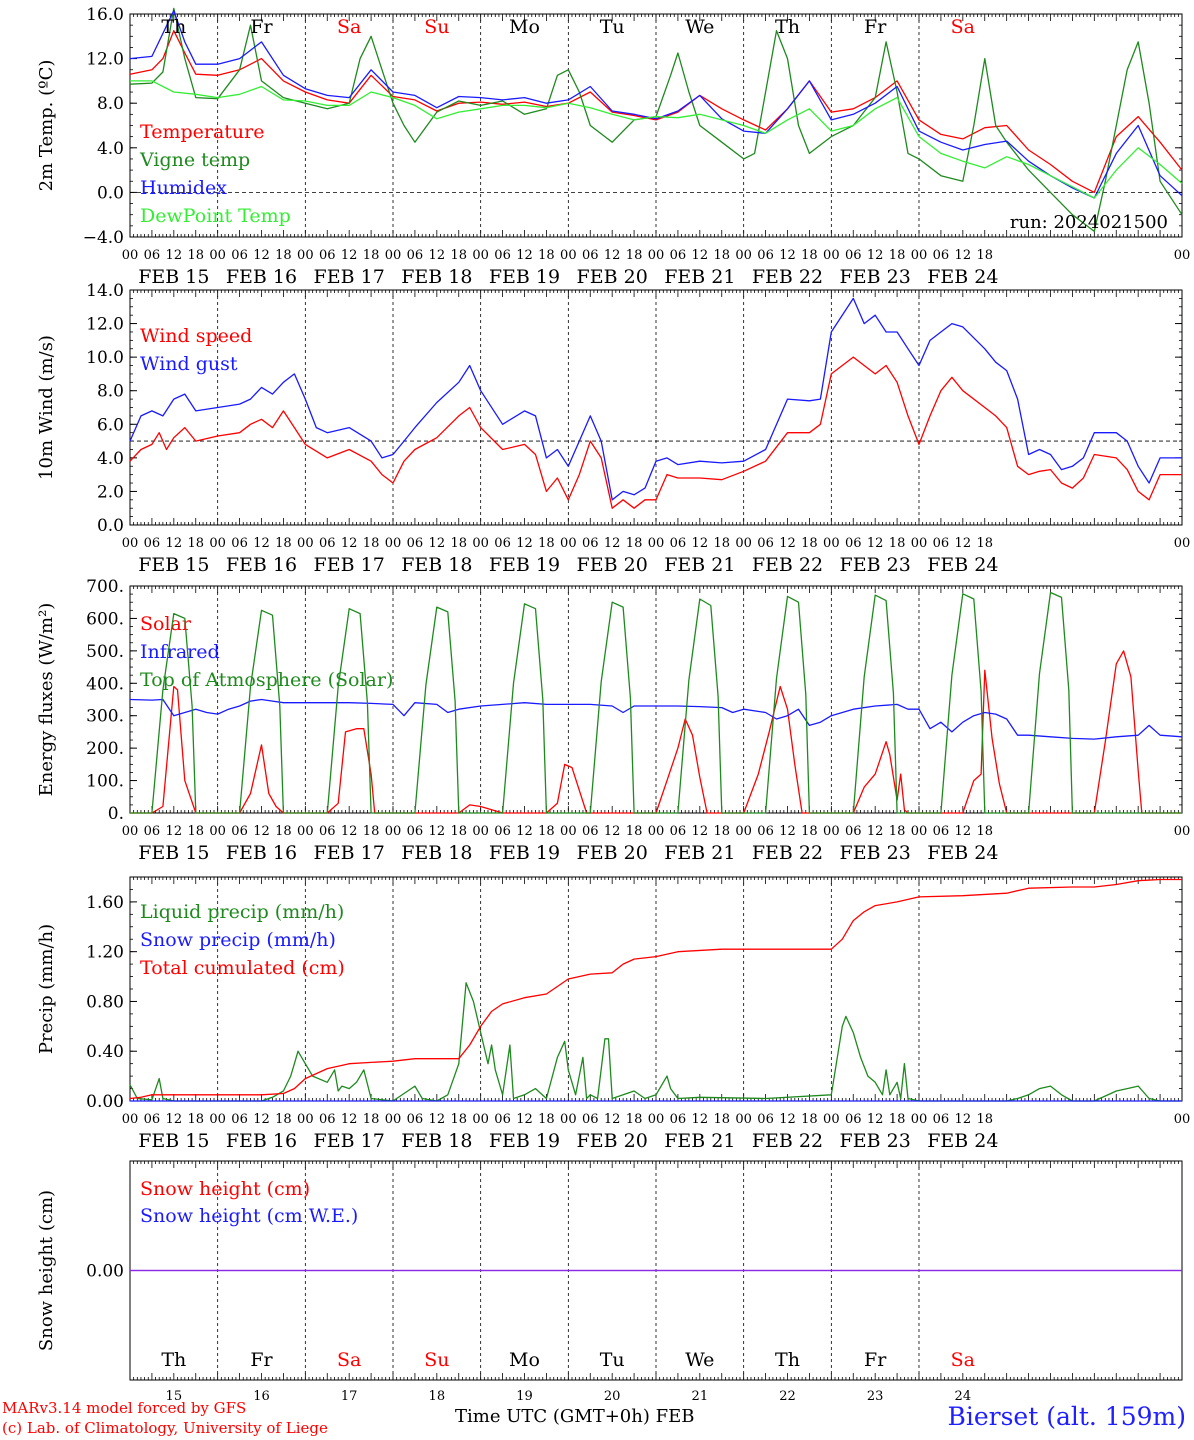  Describe the element at coordinates (110, 149) in the screenshot. I see `temperature-y-tick-label: 4.0` at that location.